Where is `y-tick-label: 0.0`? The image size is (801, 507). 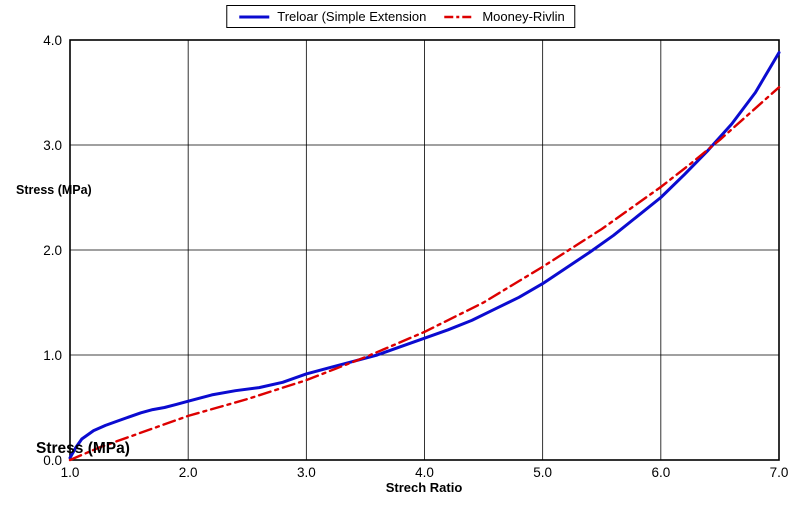 y-tick-label: 0.0 is located at coordinates (52, 460).